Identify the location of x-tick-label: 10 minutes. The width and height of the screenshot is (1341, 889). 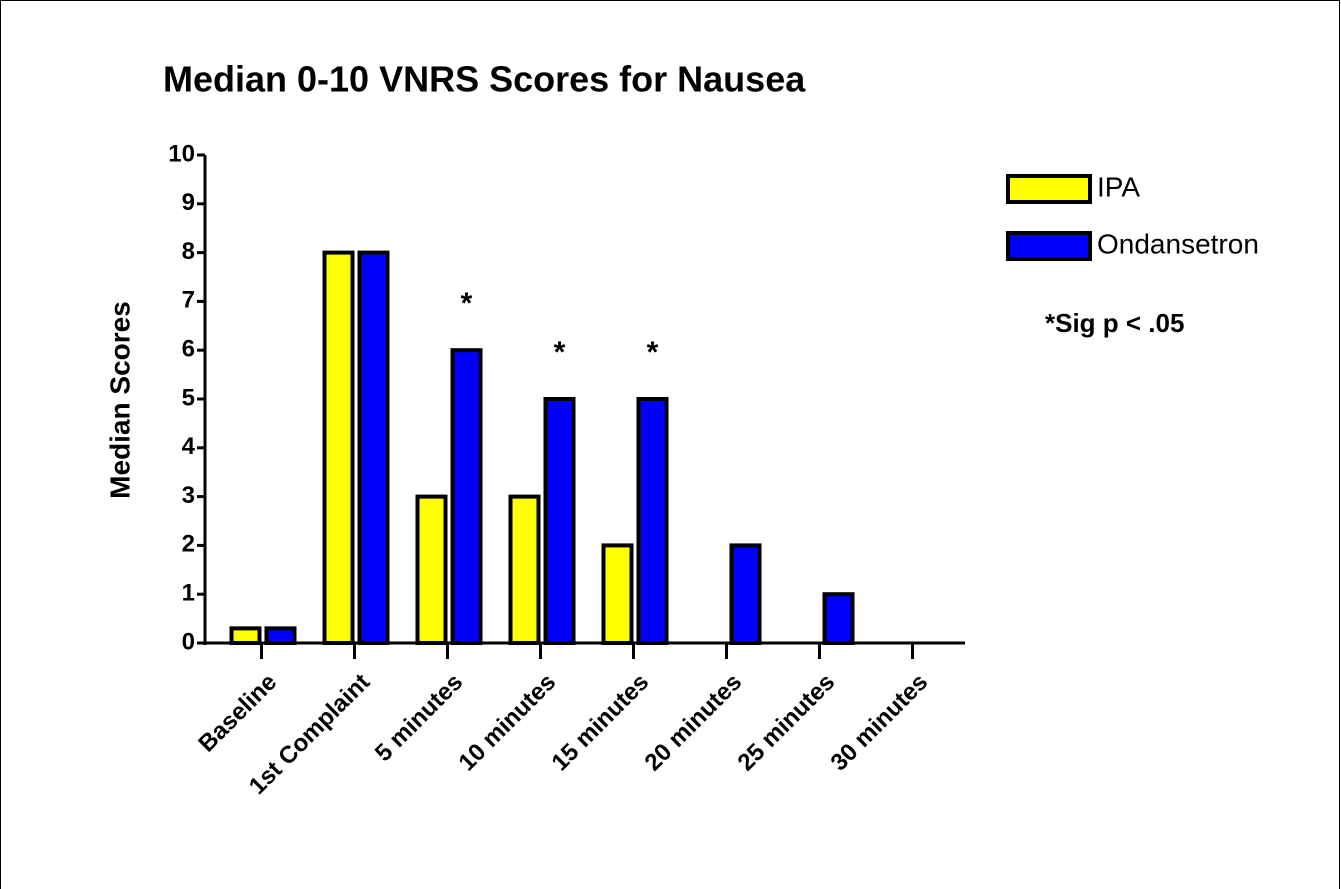
(507, 723).